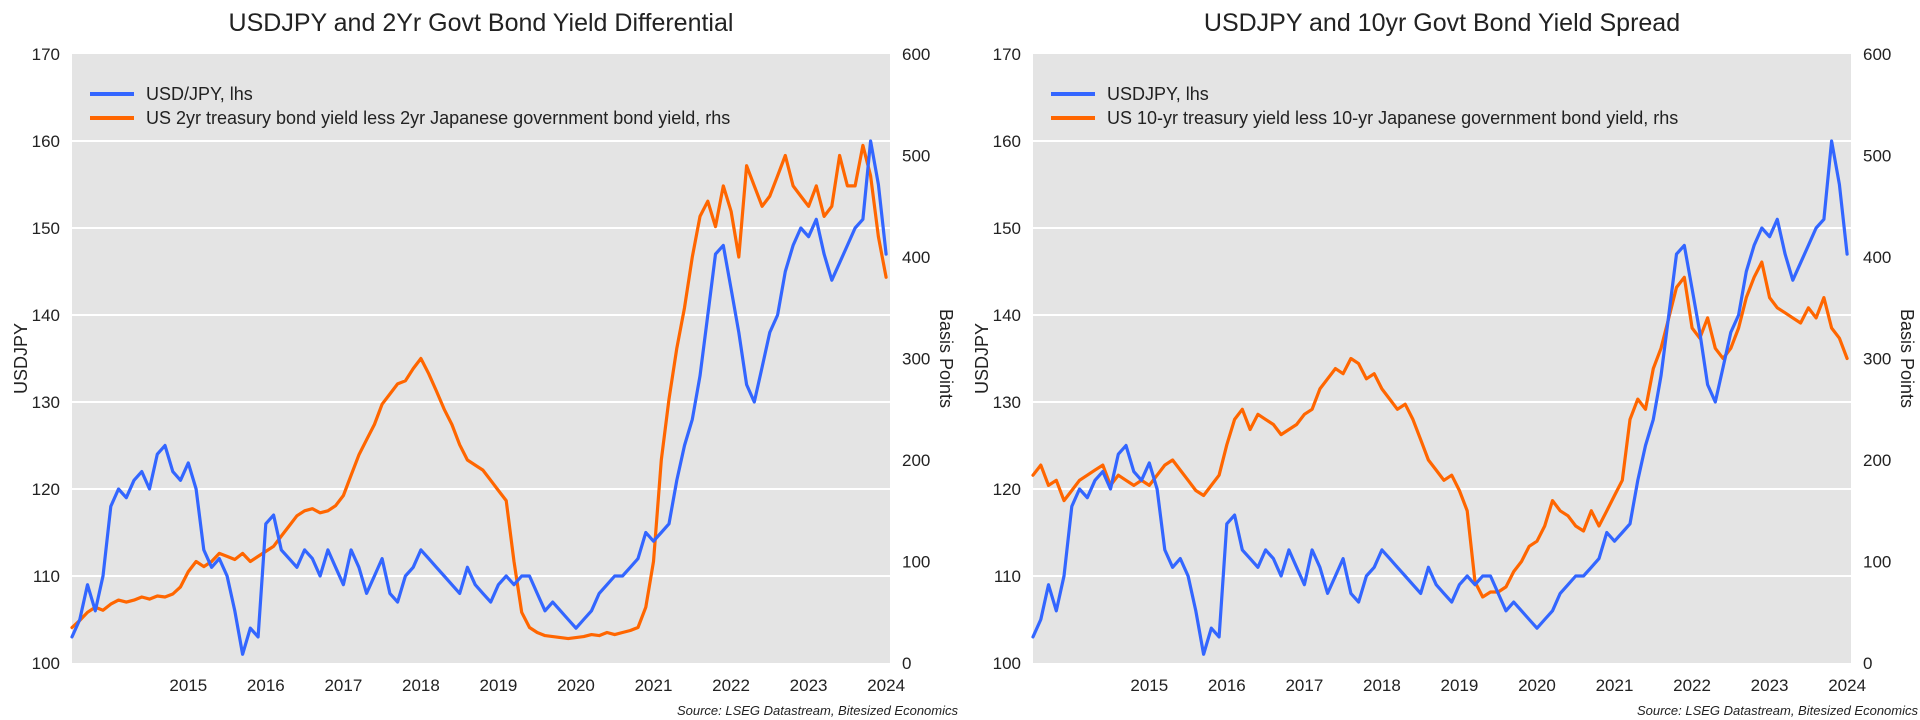  Describe the element at coordinates (1442, 23) in the screenshot. I see `chart-title: USDJPY and 10yr Govt Bond Yield Spread` at that location.